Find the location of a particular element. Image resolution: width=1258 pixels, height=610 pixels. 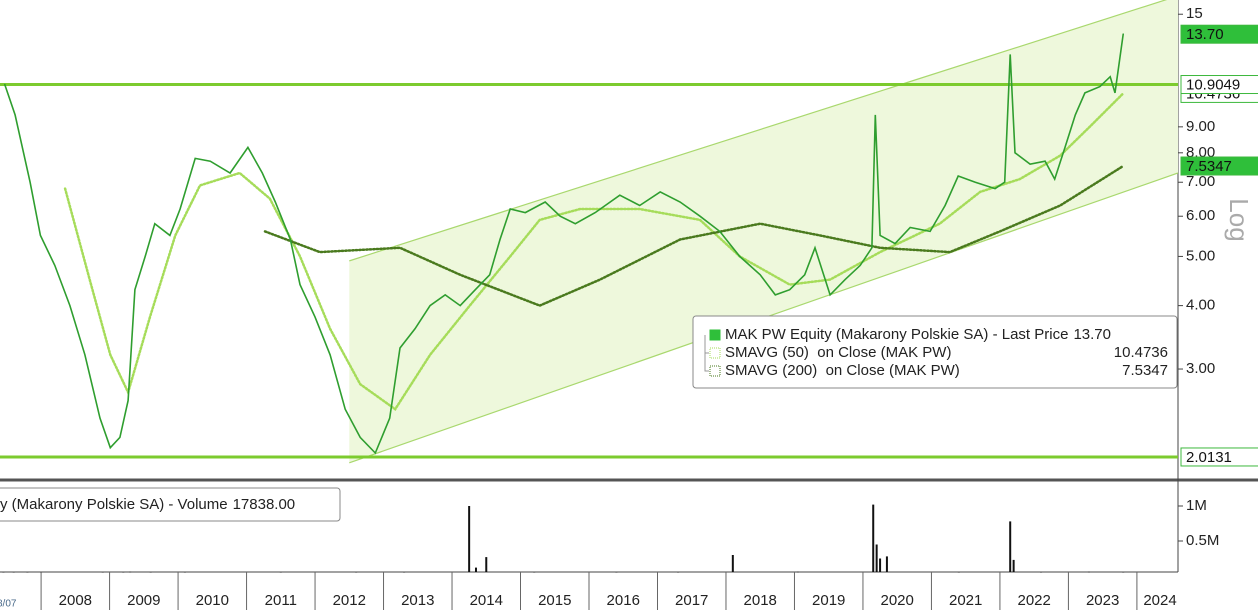

legend-value: 7.5347 is located at coordinates (1145, 370).